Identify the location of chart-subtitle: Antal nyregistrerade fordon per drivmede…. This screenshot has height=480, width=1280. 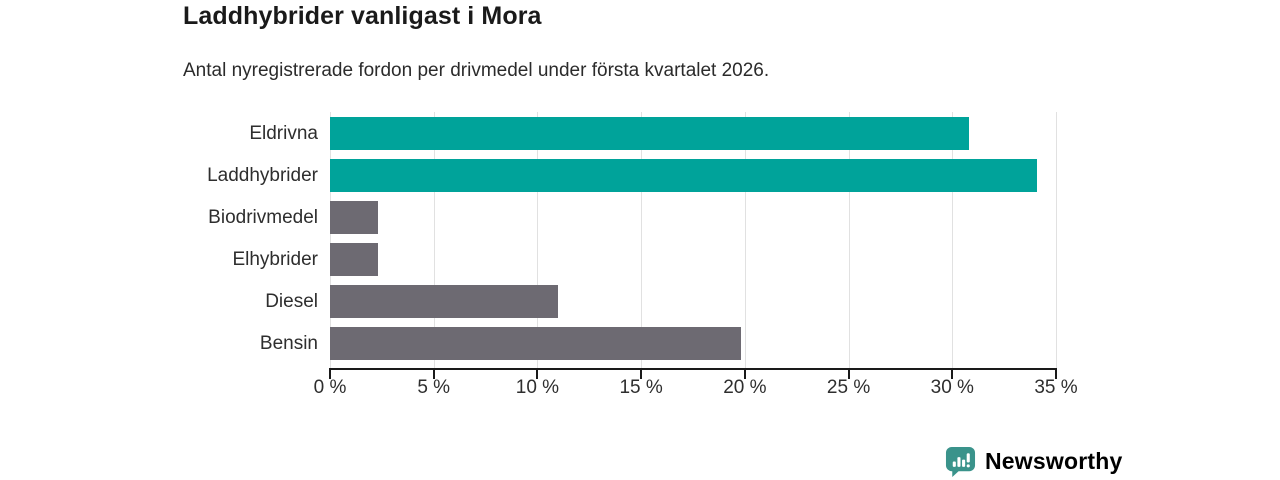
(476, 70).